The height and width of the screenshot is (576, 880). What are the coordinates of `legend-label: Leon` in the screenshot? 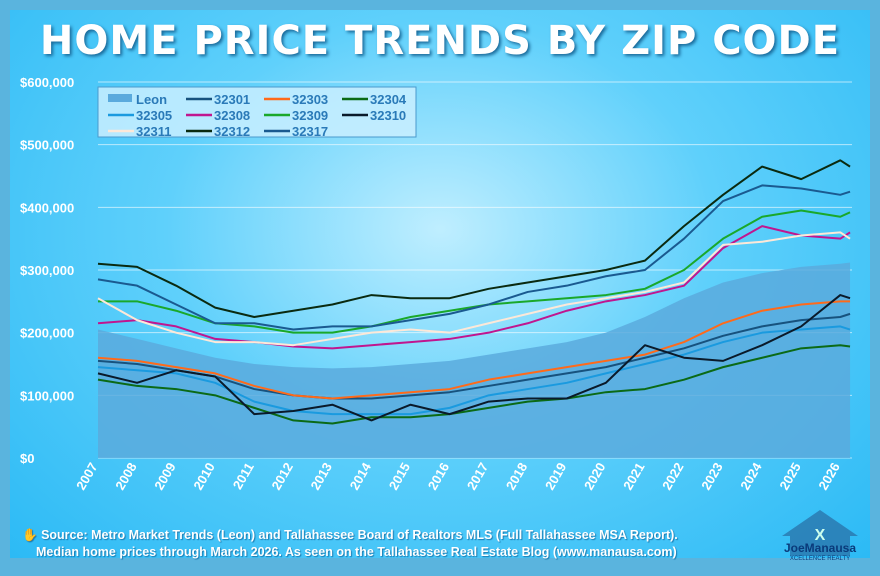 It's located at (151, 99).